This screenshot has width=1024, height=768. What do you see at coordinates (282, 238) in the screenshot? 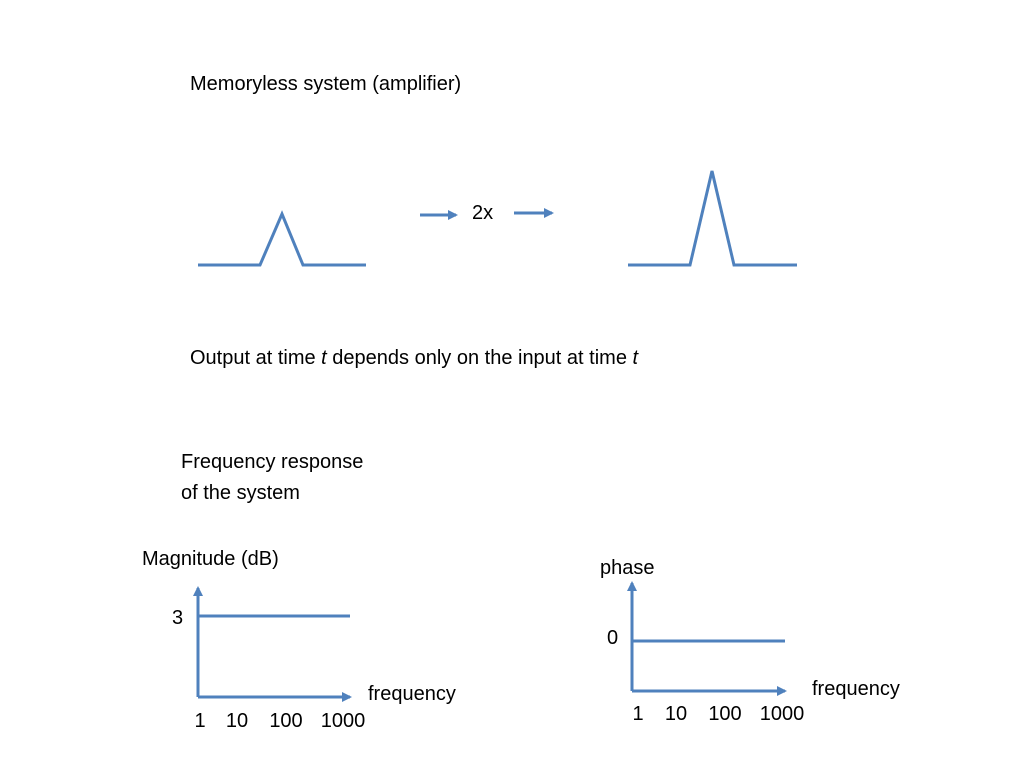
I see `input-pulse` at bounding box center [282, 238].